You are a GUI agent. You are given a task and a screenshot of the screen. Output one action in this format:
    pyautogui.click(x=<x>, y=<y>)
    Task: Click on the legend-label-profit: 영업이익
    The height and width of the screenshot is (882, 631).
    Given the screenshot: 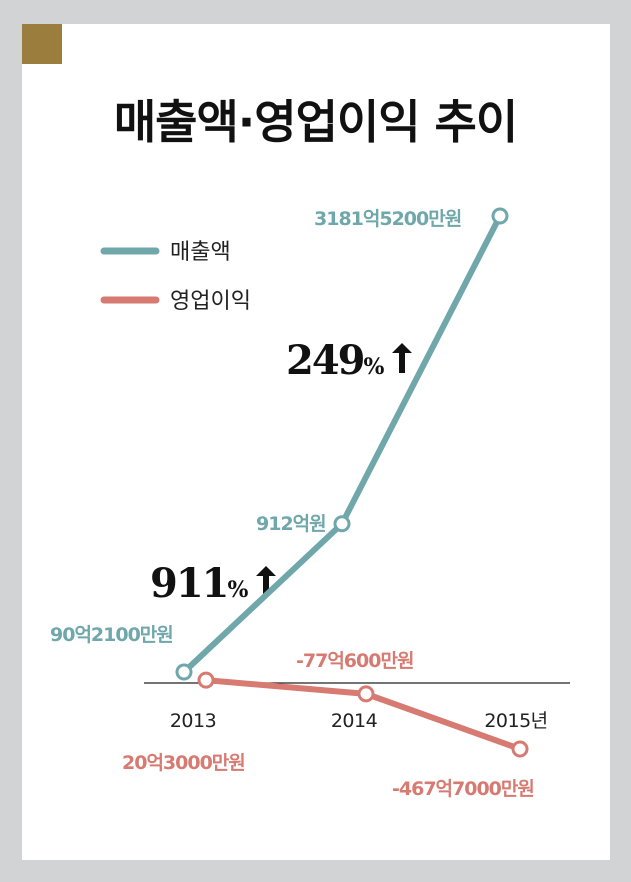 What is the action you would take?
    pyautogui.click(x=210, y=301)
    